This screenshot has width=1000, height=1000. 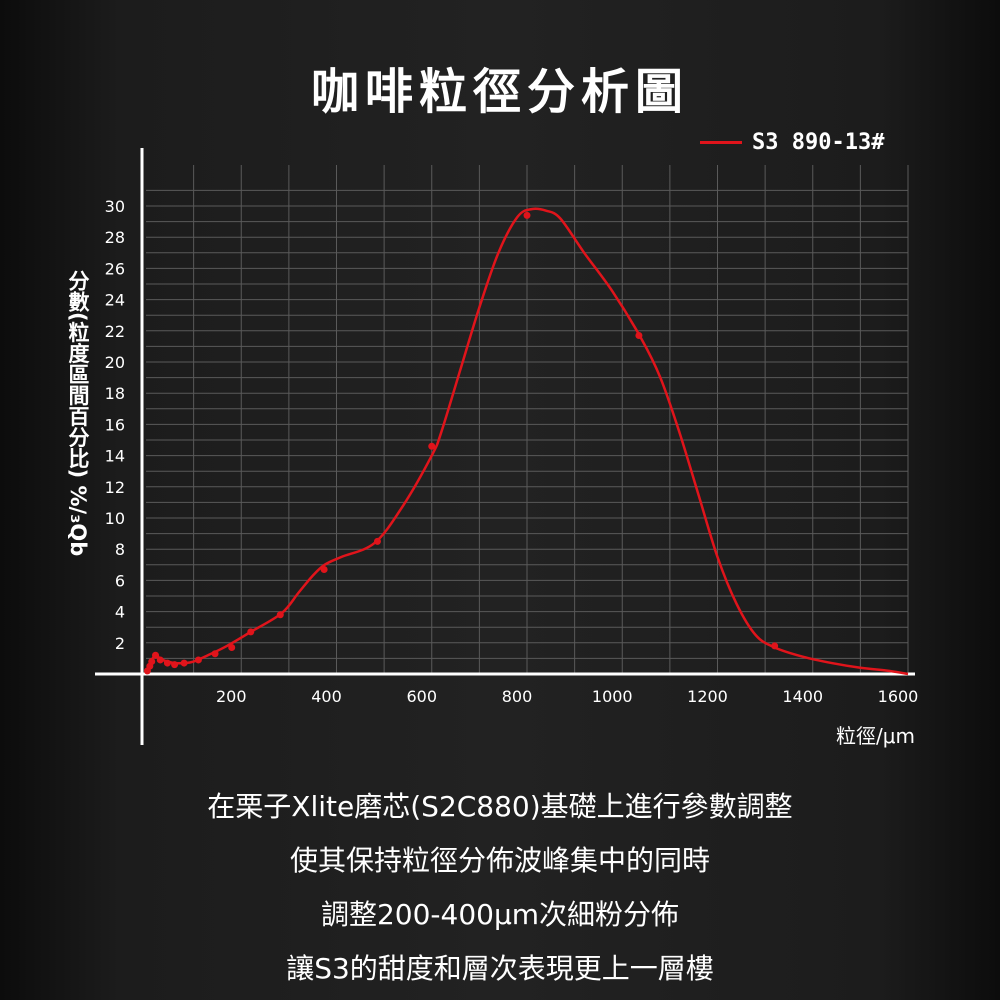 I want to click on caption-line-2: 使其保持粒徑分佈波峰集中的同時, so click(x=499, y=860).